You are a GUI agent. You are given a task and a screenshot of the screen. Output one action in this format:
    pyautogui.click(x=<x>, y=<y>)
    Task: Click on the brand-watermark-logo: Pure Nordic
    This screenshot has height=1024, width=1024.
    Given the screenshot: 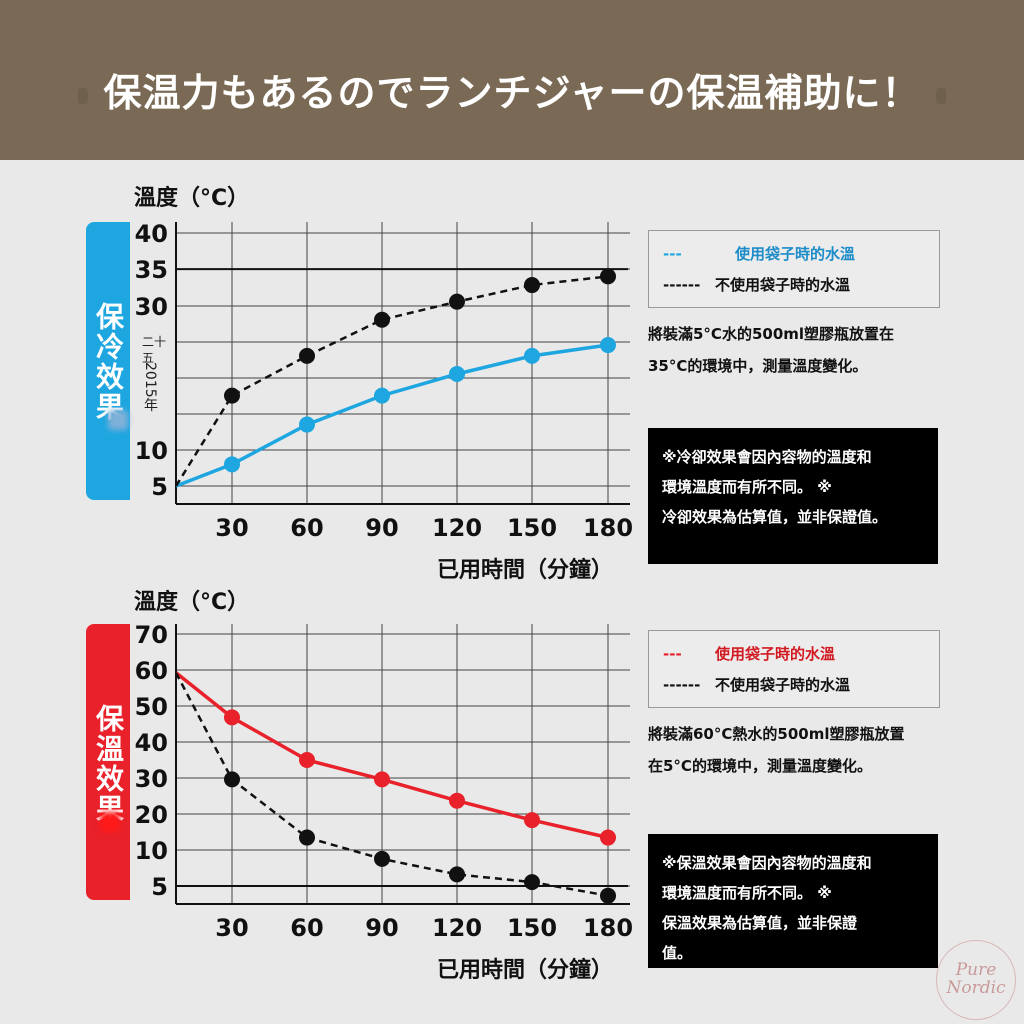 What is the action you would take?
    pyautogui.click(x=976, y=980)
    